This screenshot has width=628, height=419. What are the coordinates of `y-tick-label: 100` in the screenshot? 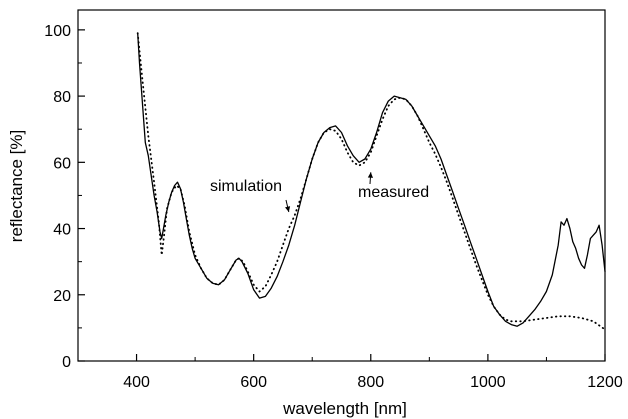 It's located at (57, 31).